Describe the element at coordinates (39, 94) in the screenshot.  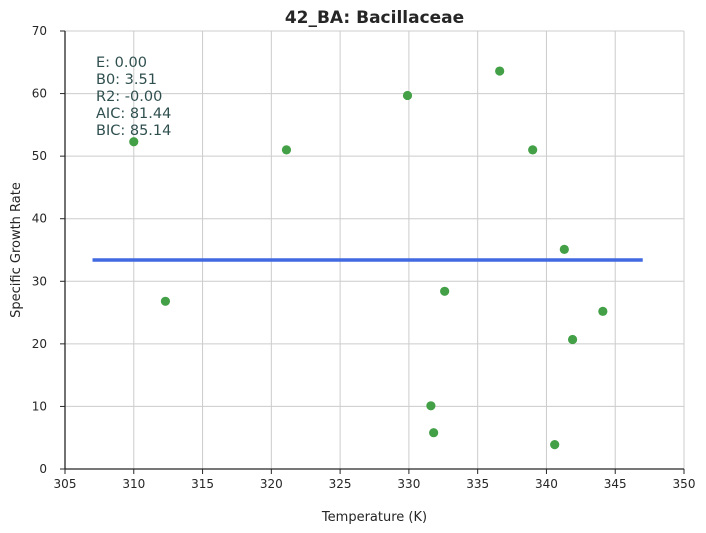
I see `y-tick-label: 60` at that location.